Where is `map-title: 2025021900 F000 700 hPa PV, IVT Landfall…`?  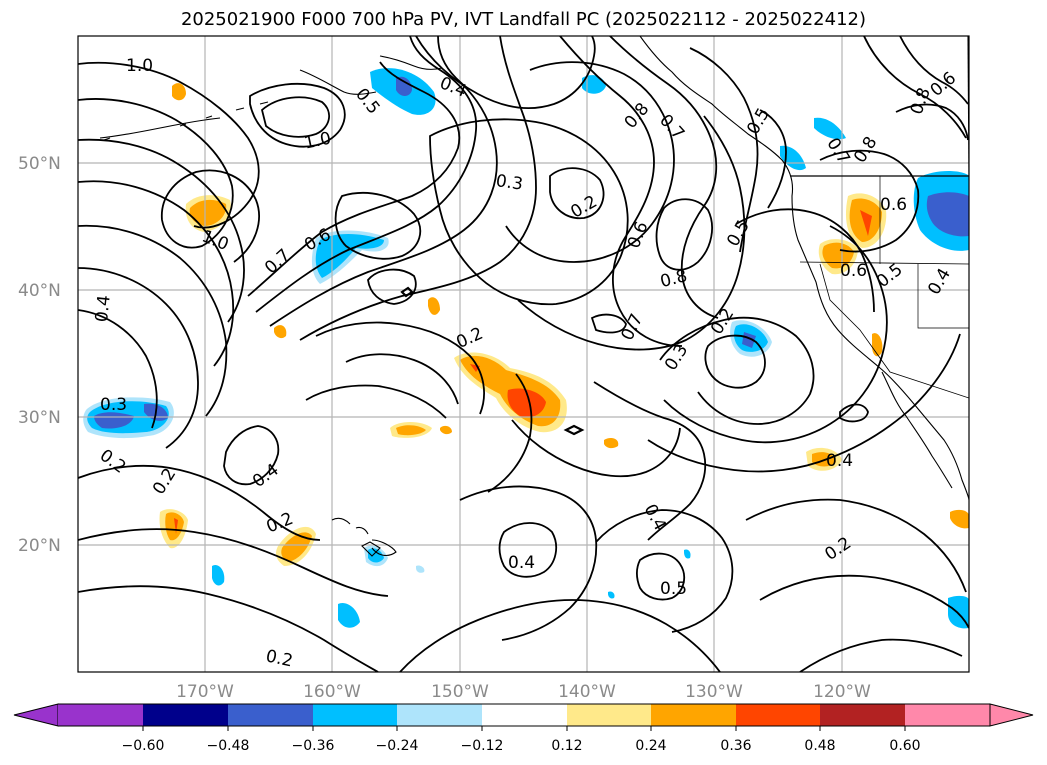 map-title: 2025021900 F000 700 hPa PV, IVT Landfall… is located at coordinates (523, 19).